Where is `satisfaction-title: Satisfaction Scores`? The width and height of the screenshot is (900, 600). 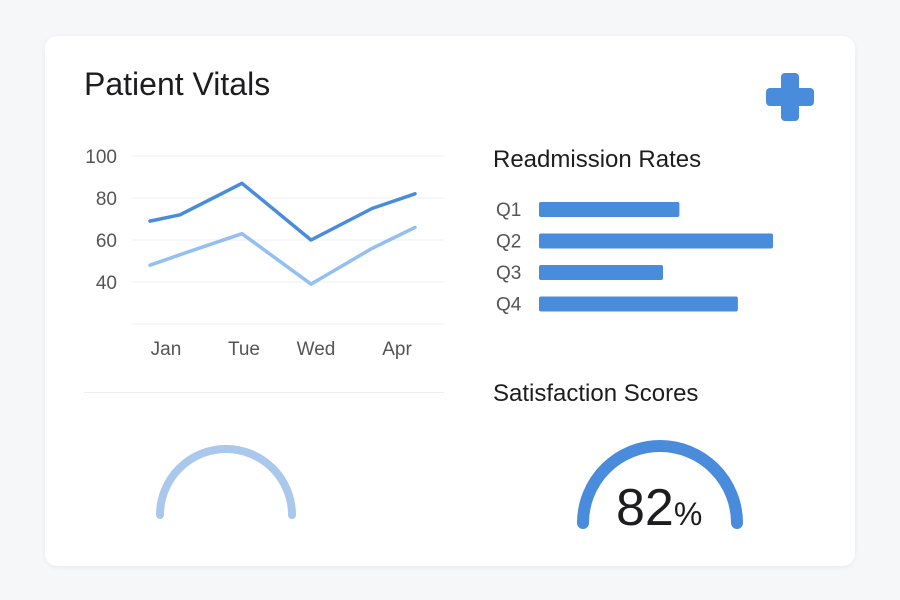
satisfaction-title: Satisfaction Scores is located at coordinates (596, 393).